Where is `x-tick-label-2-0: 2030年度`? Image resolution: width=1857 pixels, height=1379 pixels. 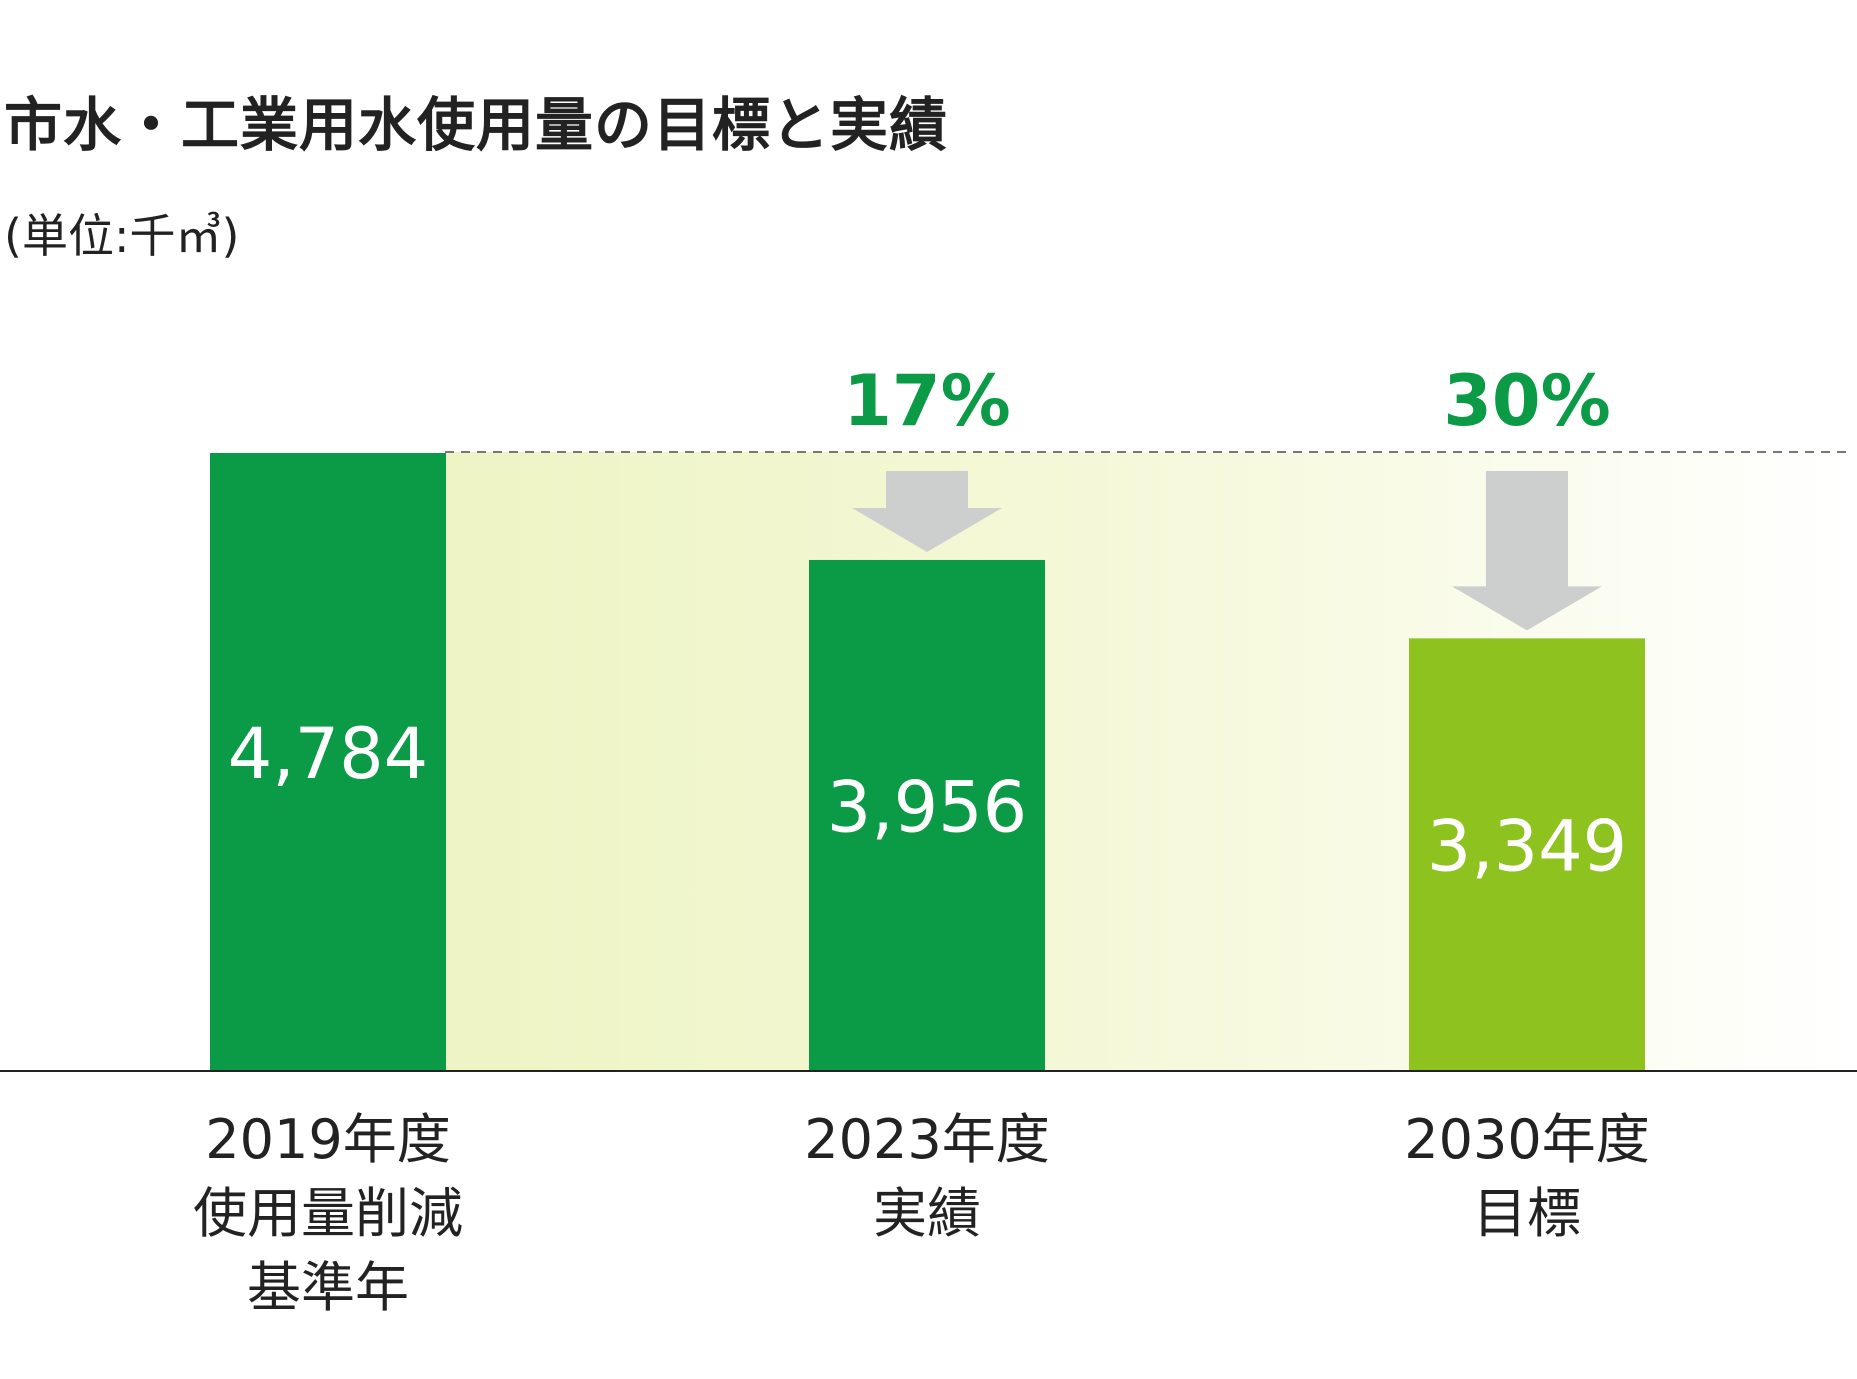
x-tick-label-2-0: 2030年度 is located at coordinates (1526, 1139).